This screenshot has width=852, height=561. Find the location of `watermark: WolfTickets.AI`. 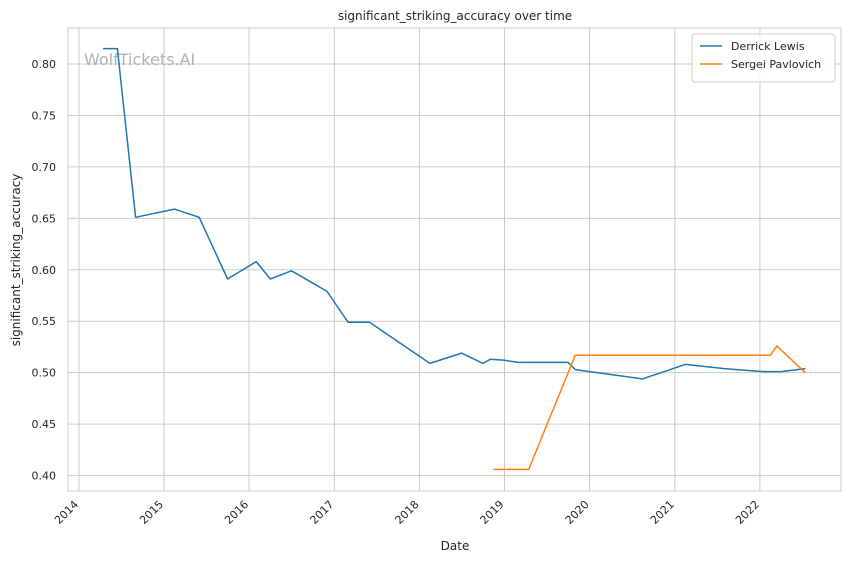

watermark: WolfTickets.AI is located at coordinates (139, 59).